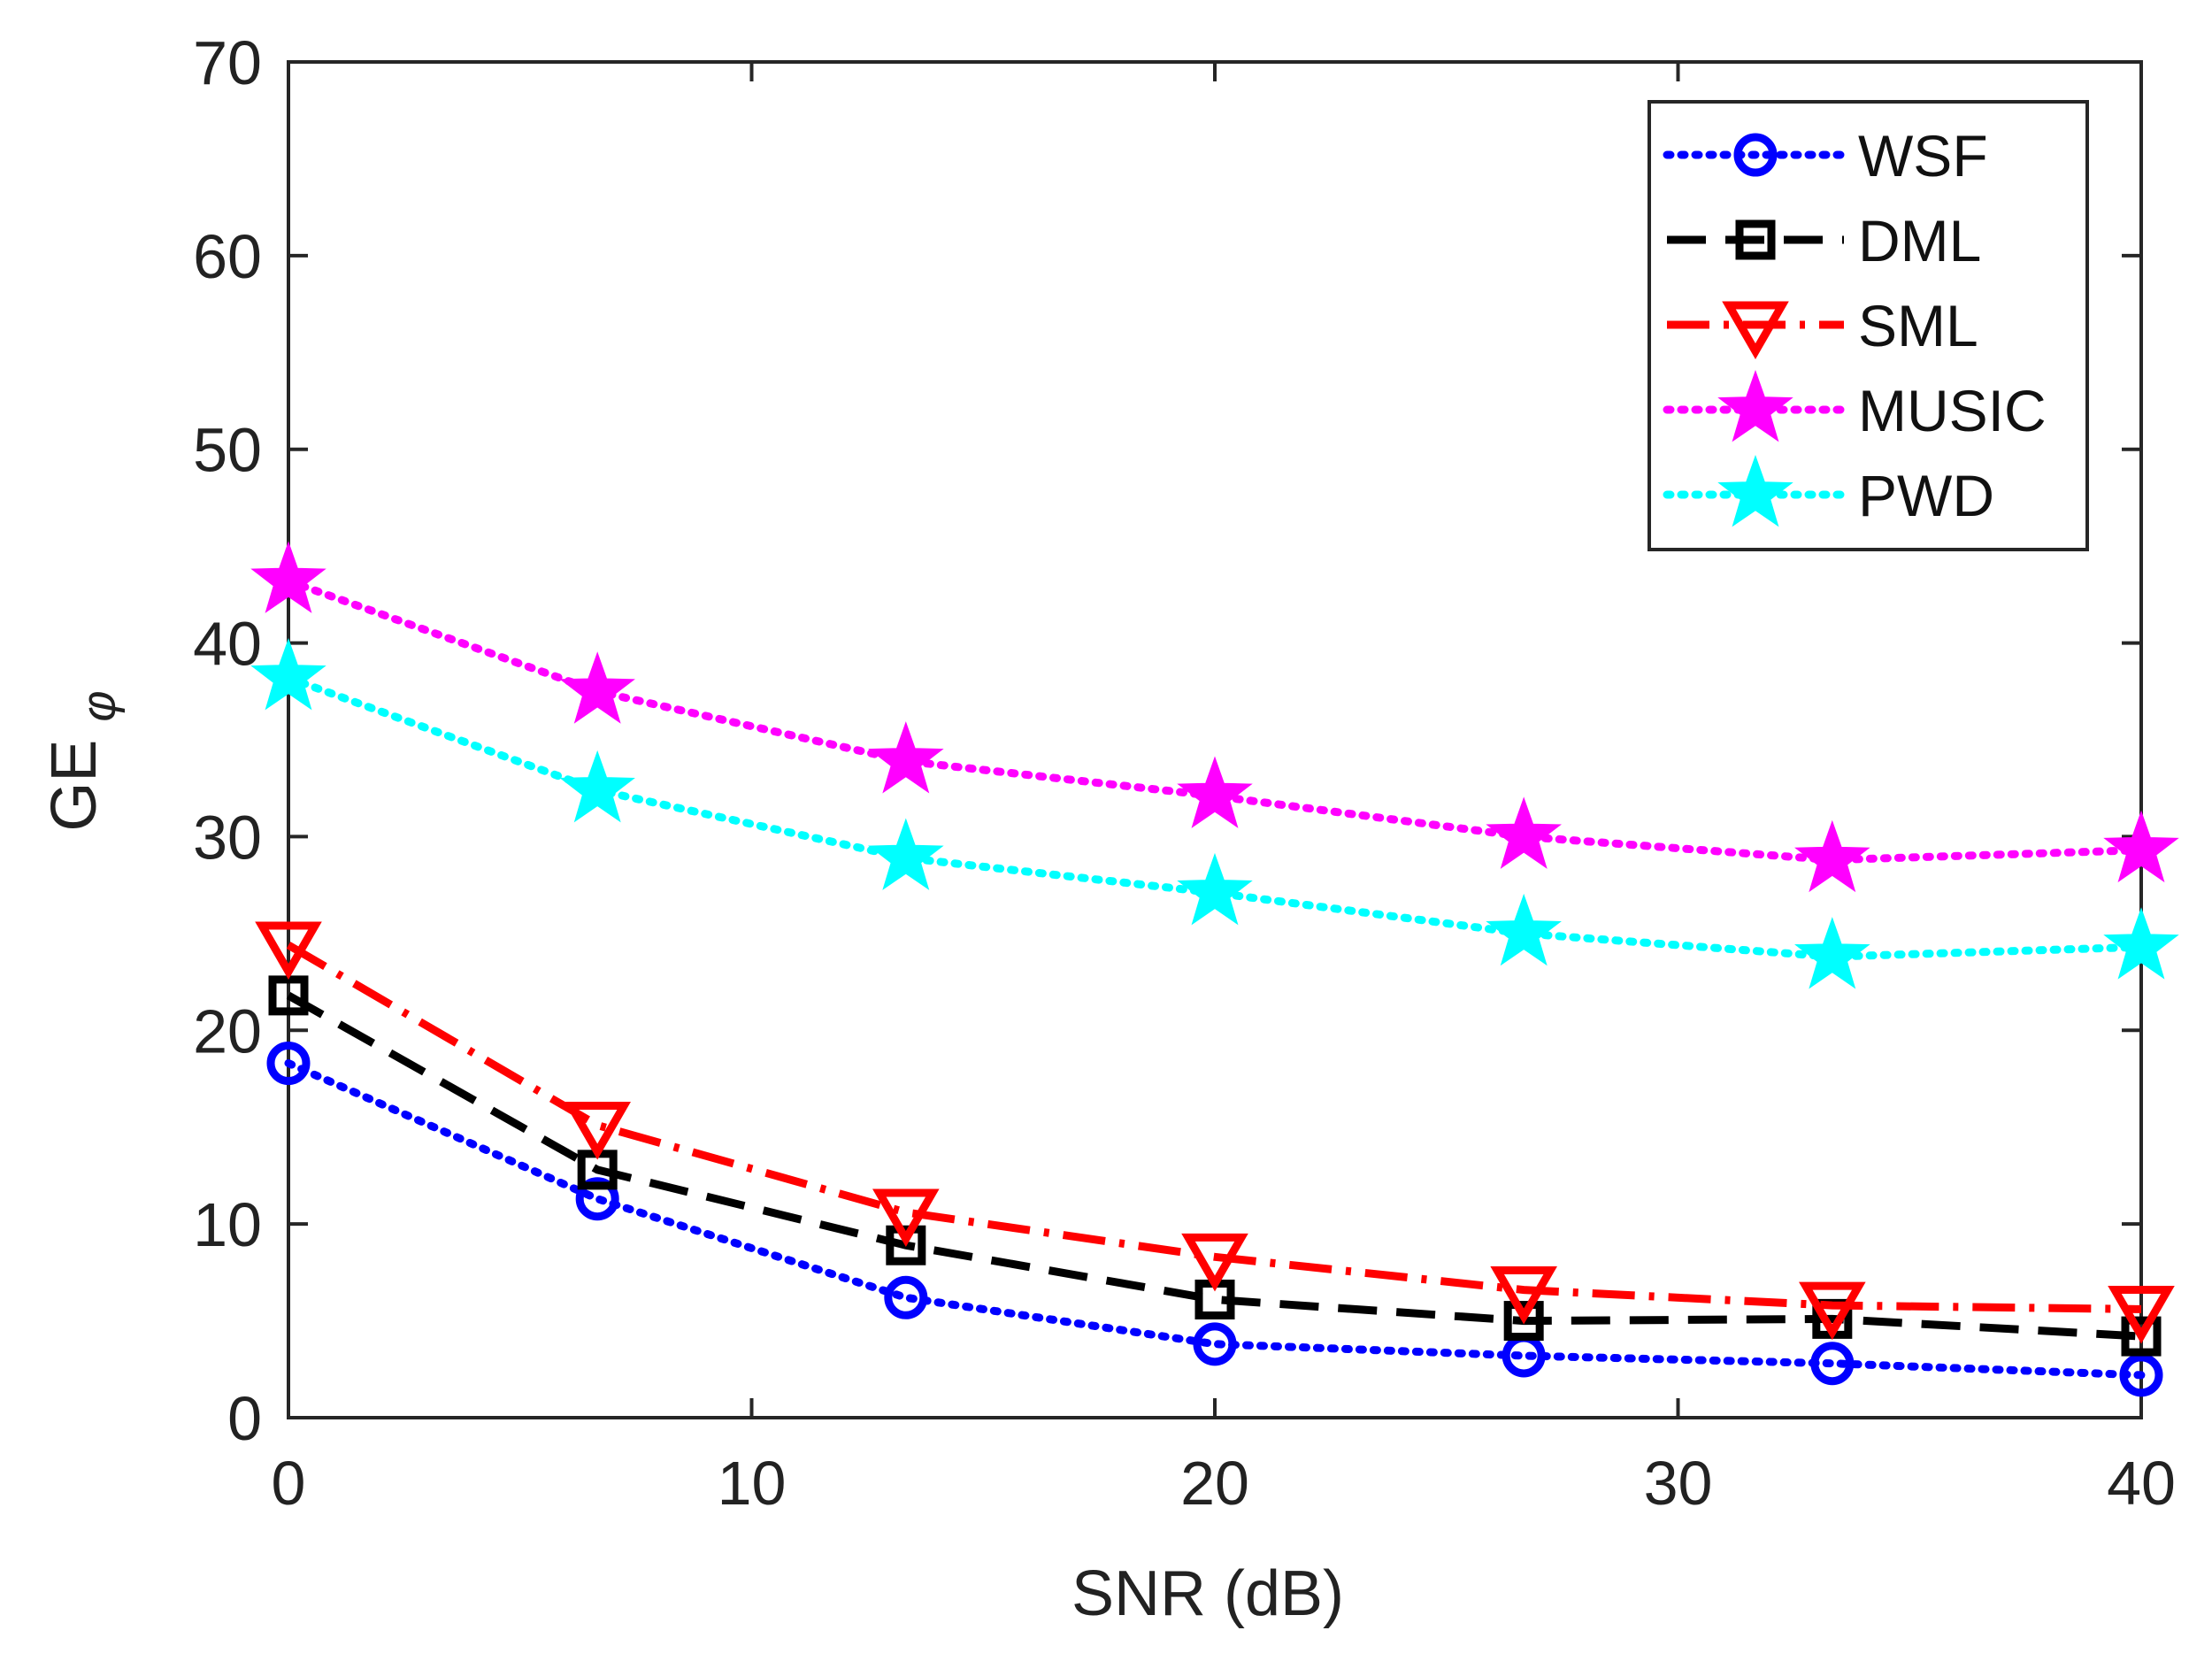  I want to click on y-tick-label: 20, so click(228, 1030).